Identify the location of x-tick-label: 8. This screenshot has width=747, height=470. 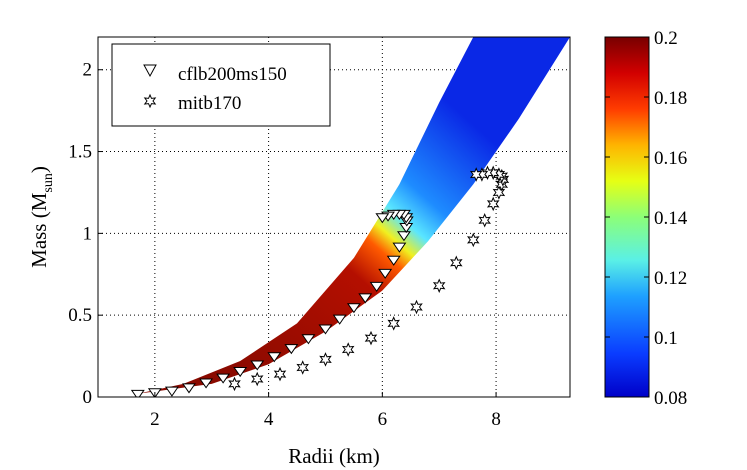
(496, 419).